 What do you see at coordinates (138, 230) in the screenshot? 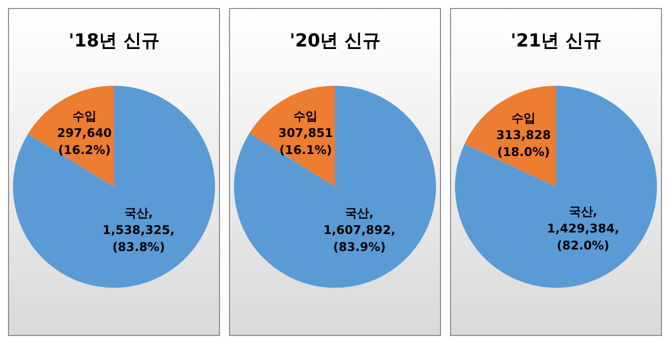
I see `slice-label: 국산, 1,538,325, (83.8%)` at bounding box center [138, 230].